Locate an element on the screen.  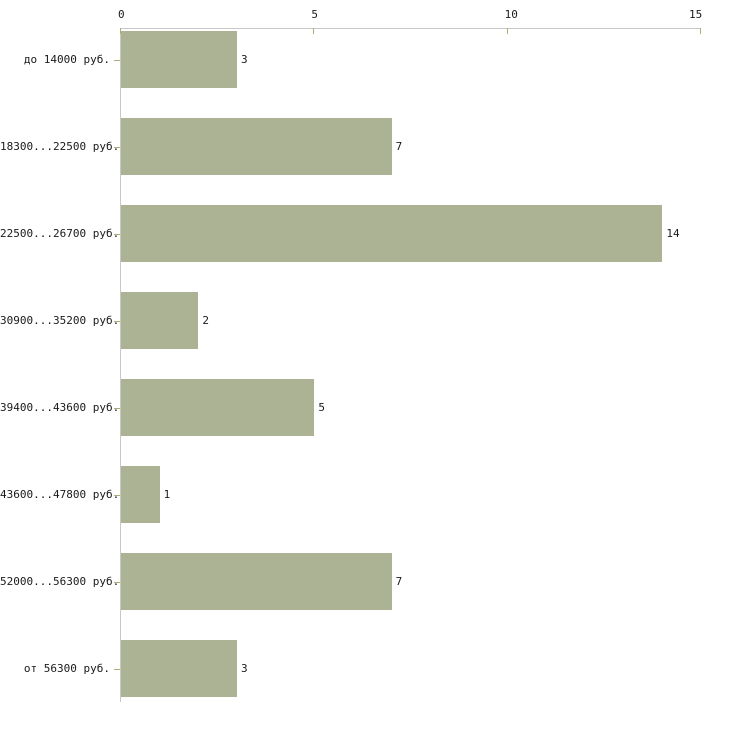
y-axis-category-label: 39400...43600 руб. is located at coordinates (60, 407).